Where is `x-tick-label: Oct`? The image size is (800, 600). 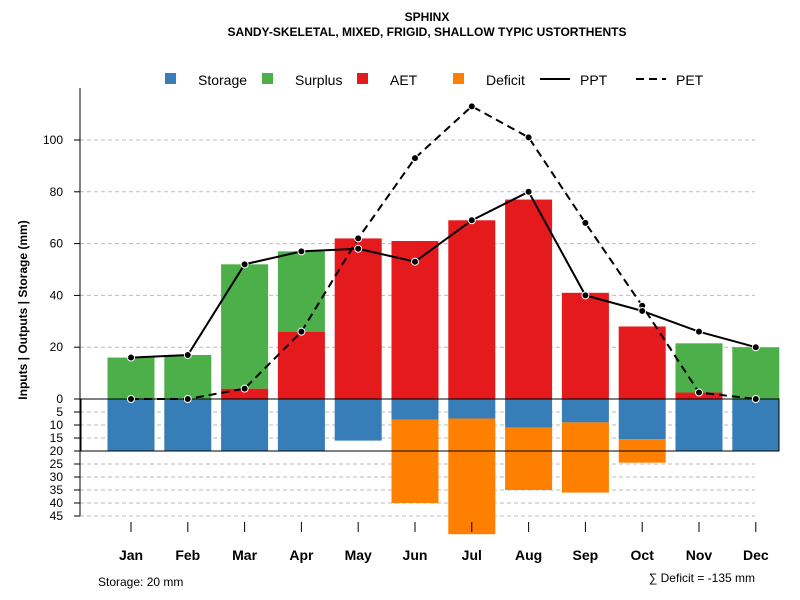 x-tick-label: Oct is located at coordinates (643, 555).